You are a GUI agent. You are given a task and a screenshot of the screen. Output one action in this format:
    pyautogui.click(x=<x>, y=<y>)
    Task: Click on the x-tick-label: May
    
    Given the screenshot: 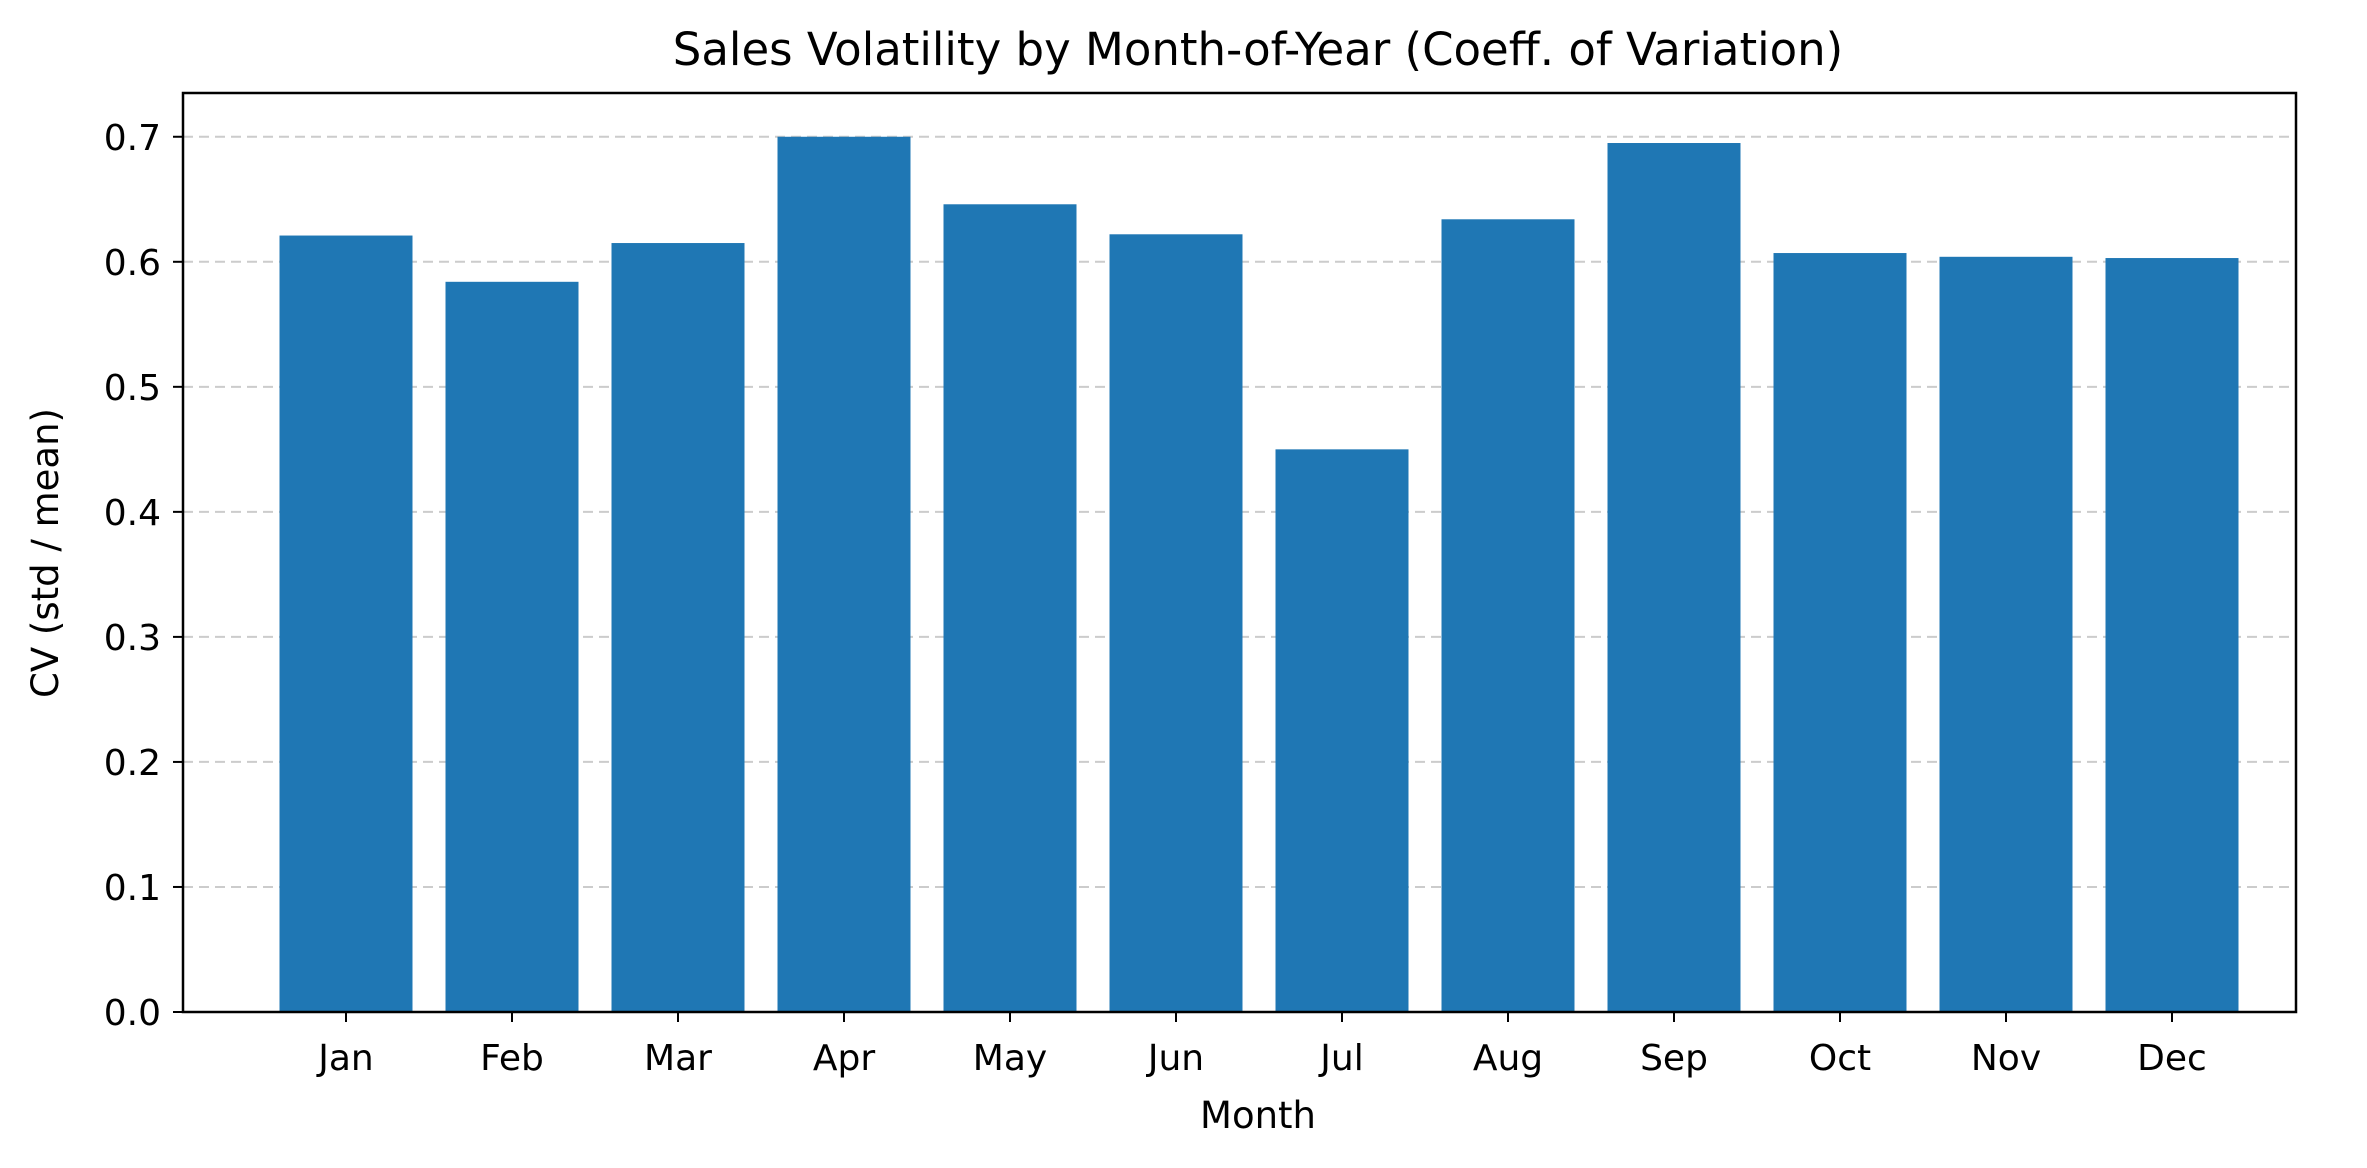 What is the action you would take?
    pyautogui.click(x=1010, y=1058)
    